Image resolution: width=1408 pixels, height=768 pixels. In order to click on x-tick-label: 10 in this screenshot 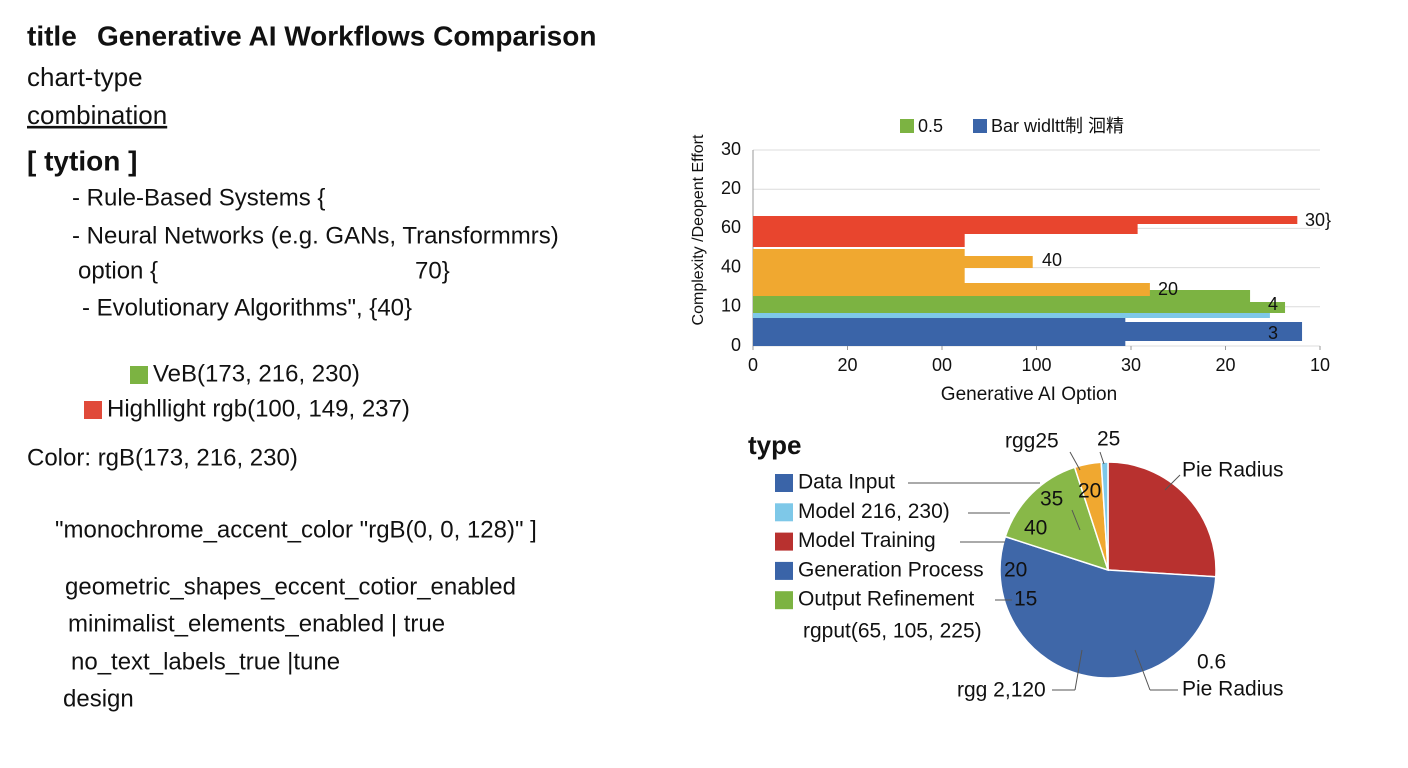, I will do `click(1320, 365)`.